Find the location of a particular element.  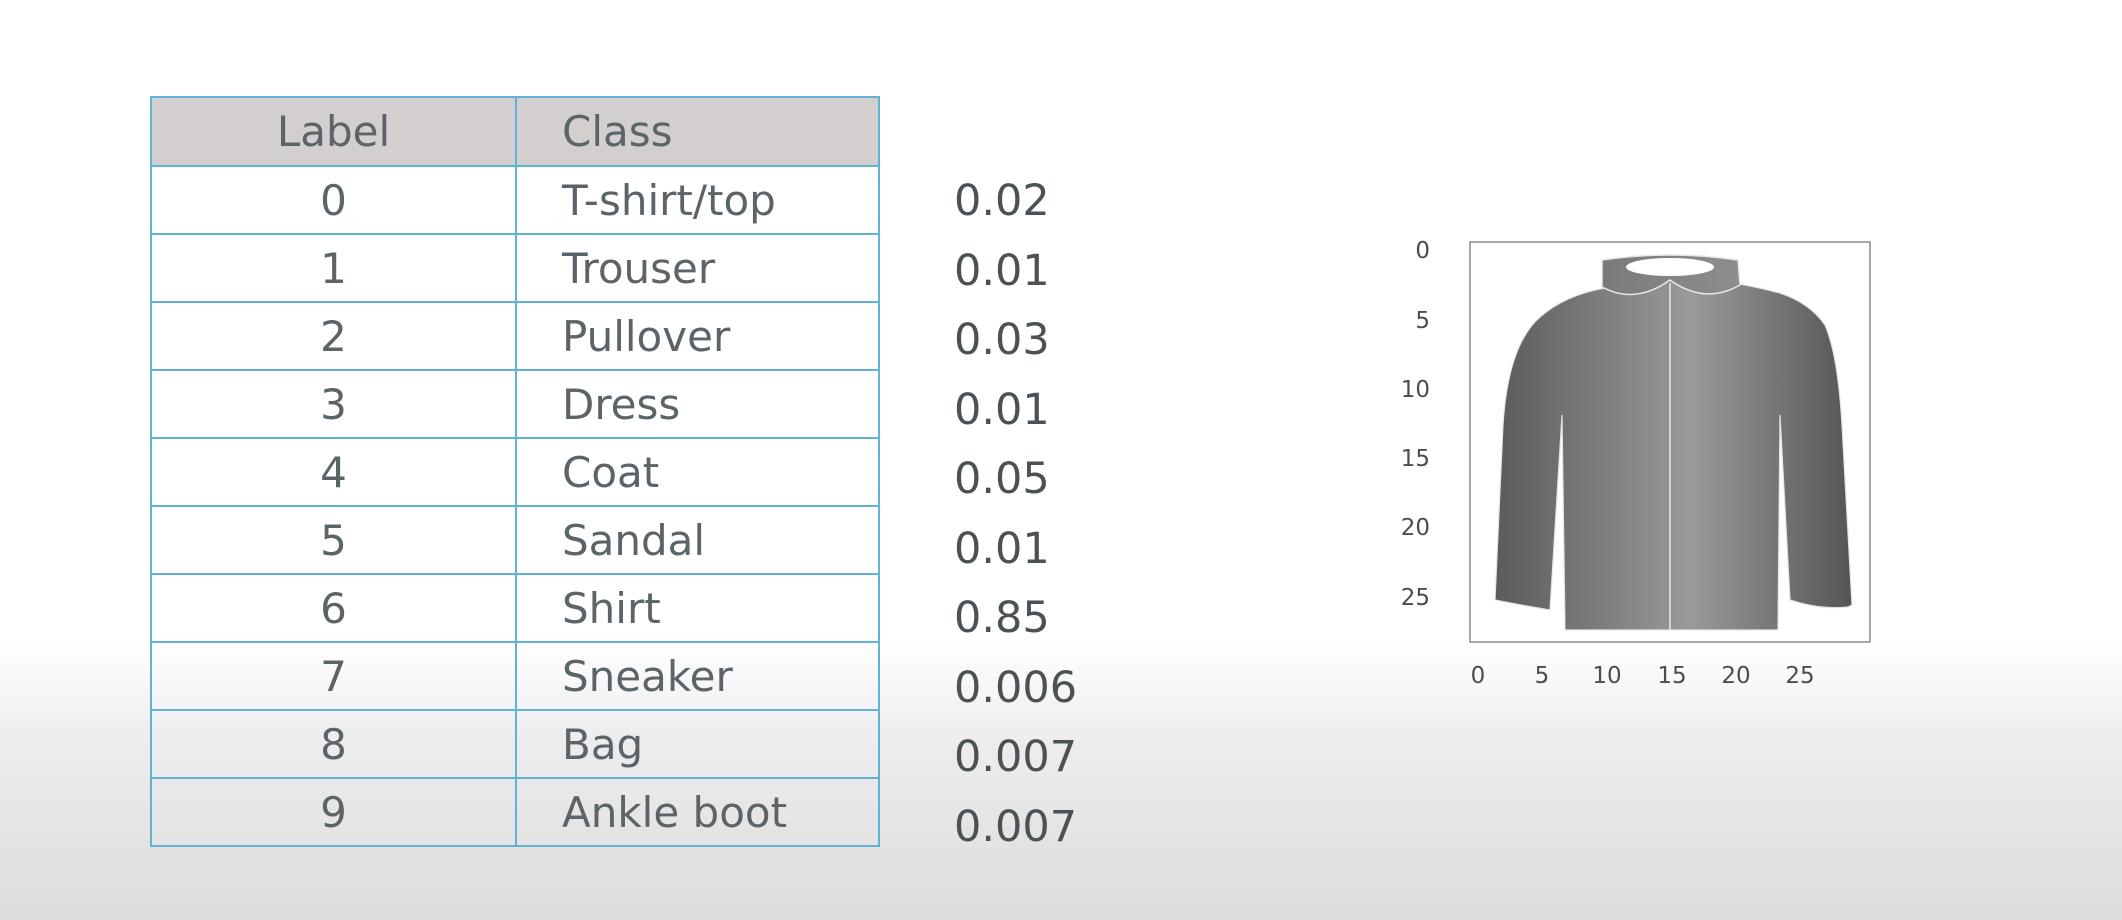

table-row: 4 Coat is located at coordinates (515, 472).